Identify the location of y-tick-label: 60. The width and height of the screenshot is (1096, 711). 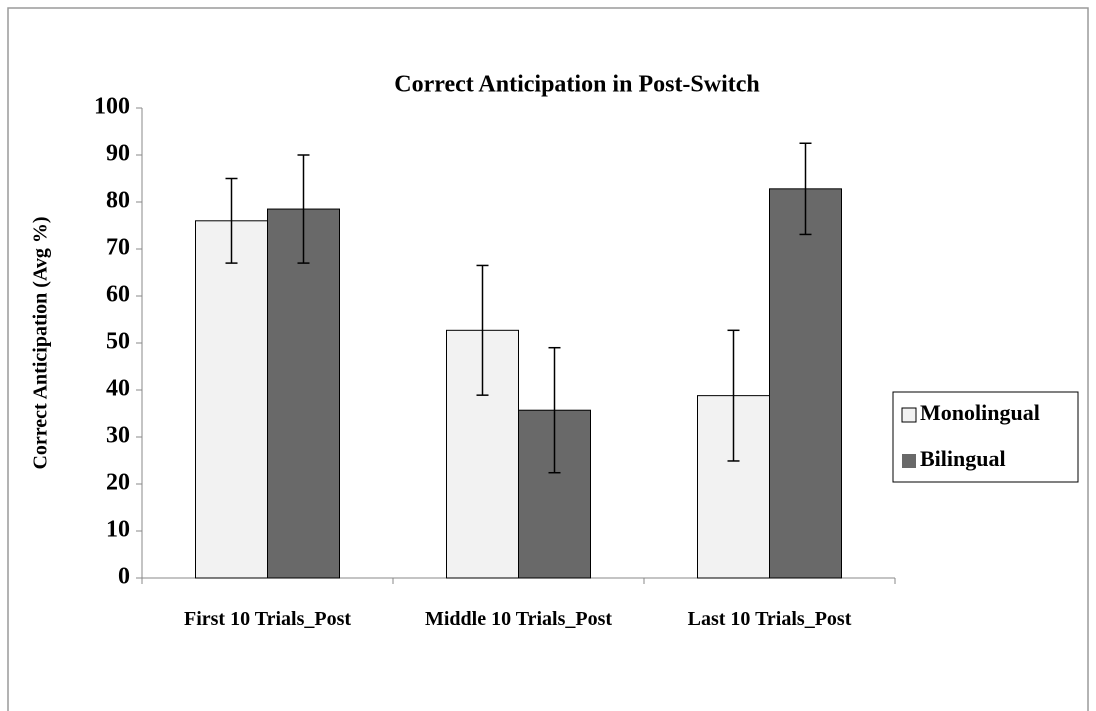
(118, 295).